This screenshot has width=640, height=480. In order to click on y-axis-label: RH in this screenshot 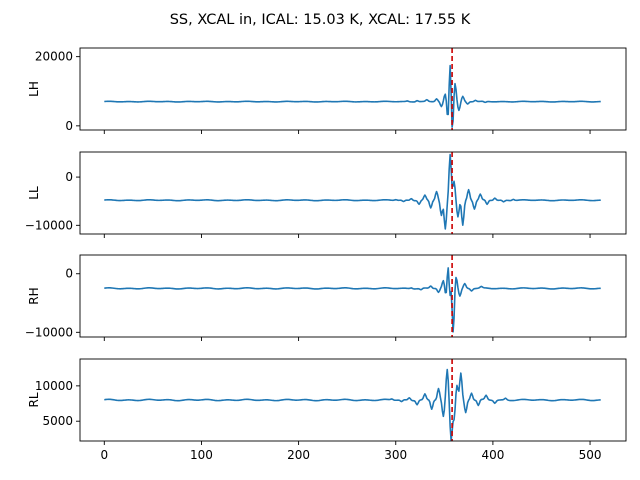, I will do `click(34, 295)`.